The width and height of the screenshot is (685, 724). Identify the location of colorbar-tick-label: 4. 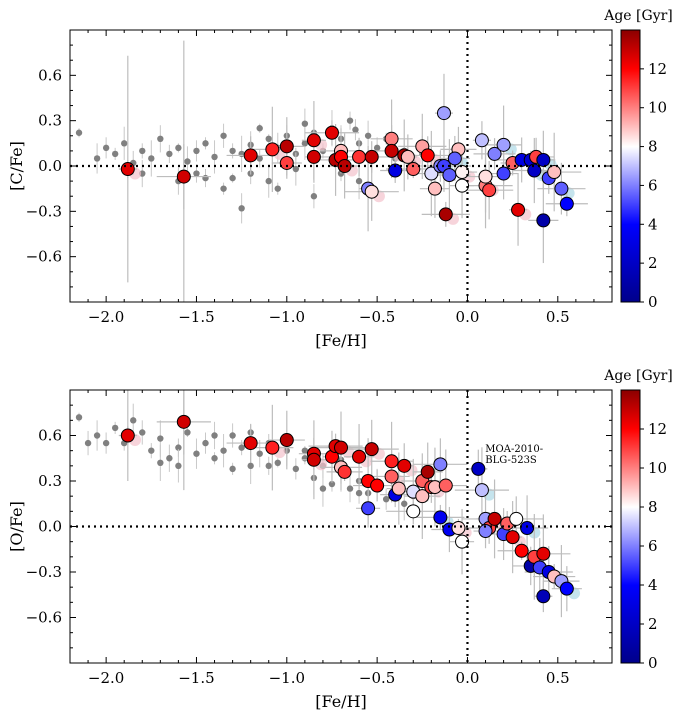
(653, 224).